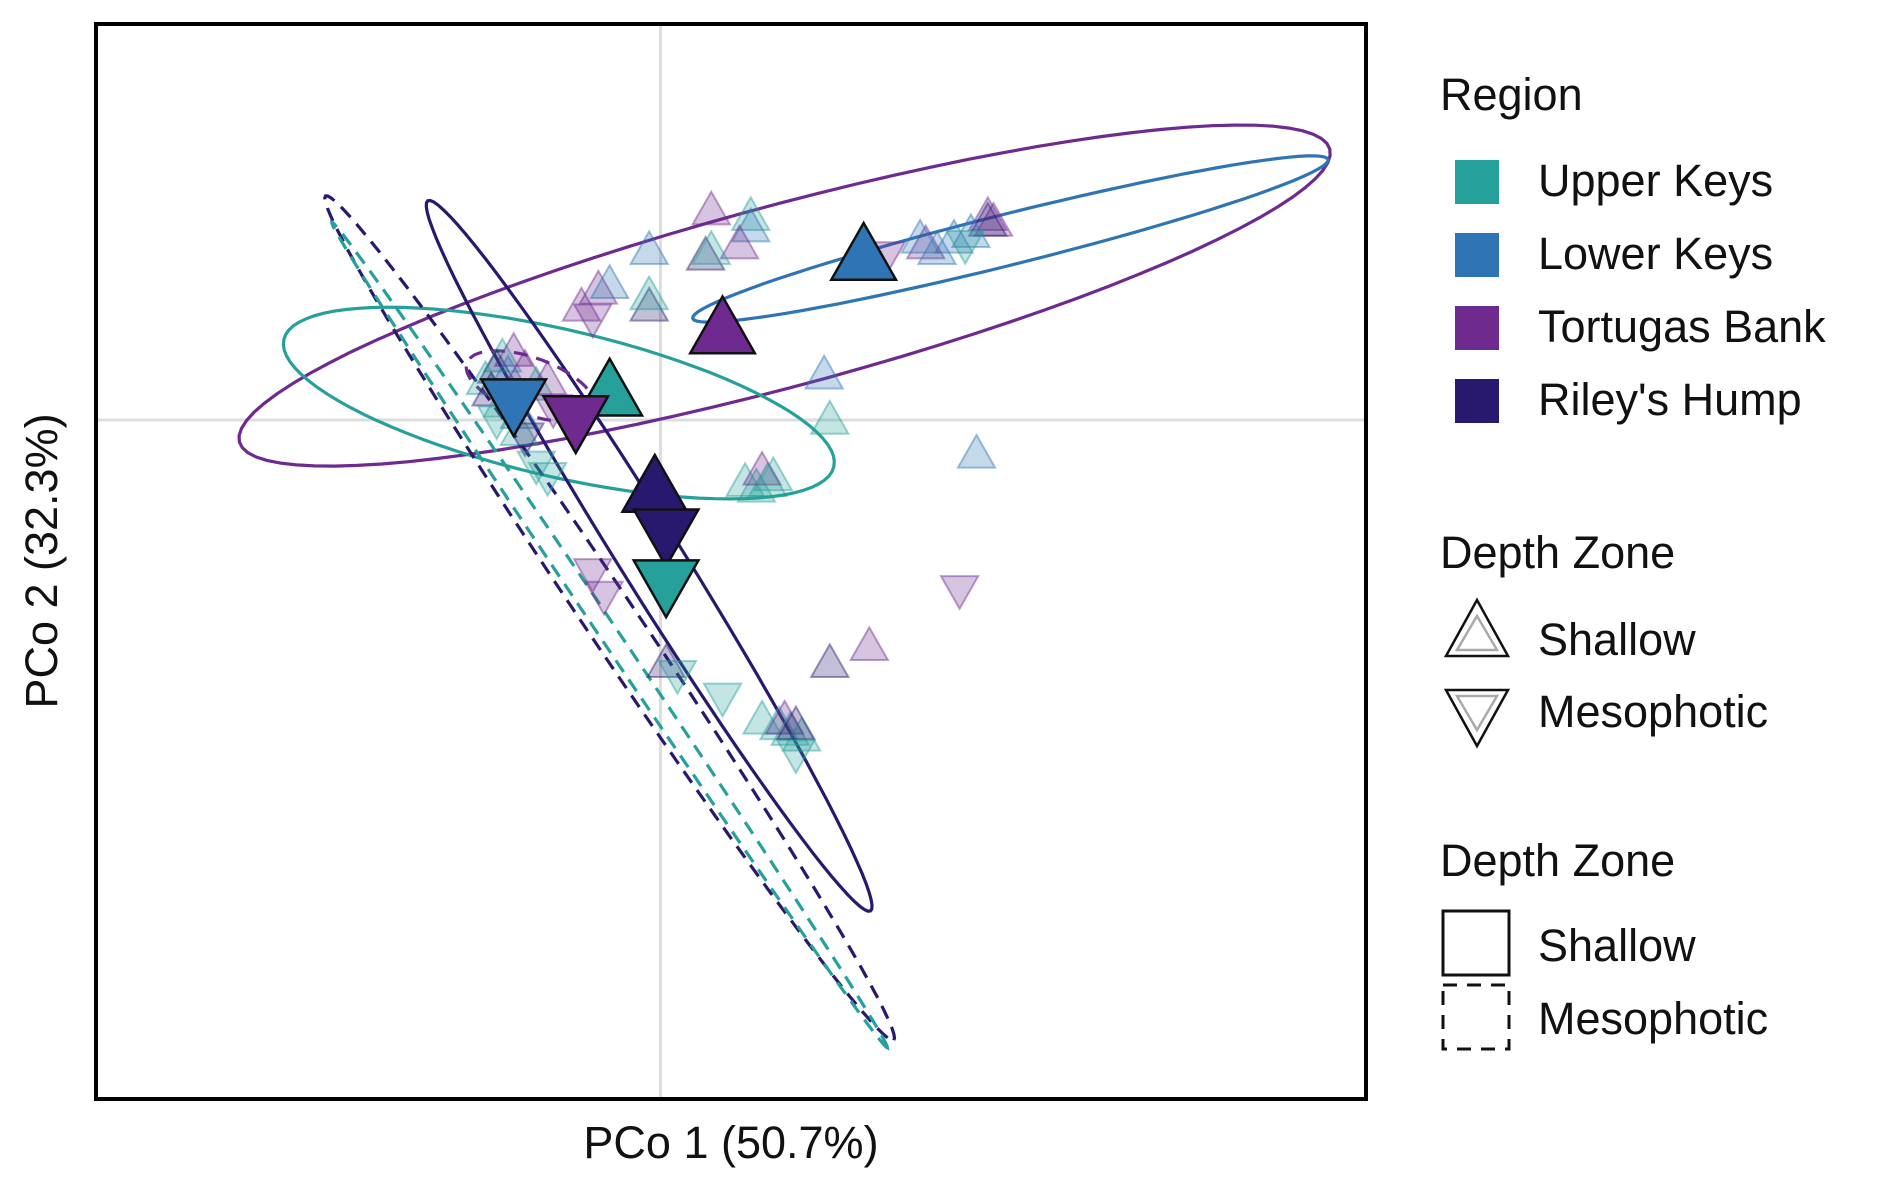 The width and height of the screenshot is (1889, 1181). I want to click on legend-label-lower-keys: Lower Keys, so click(1655, 253).